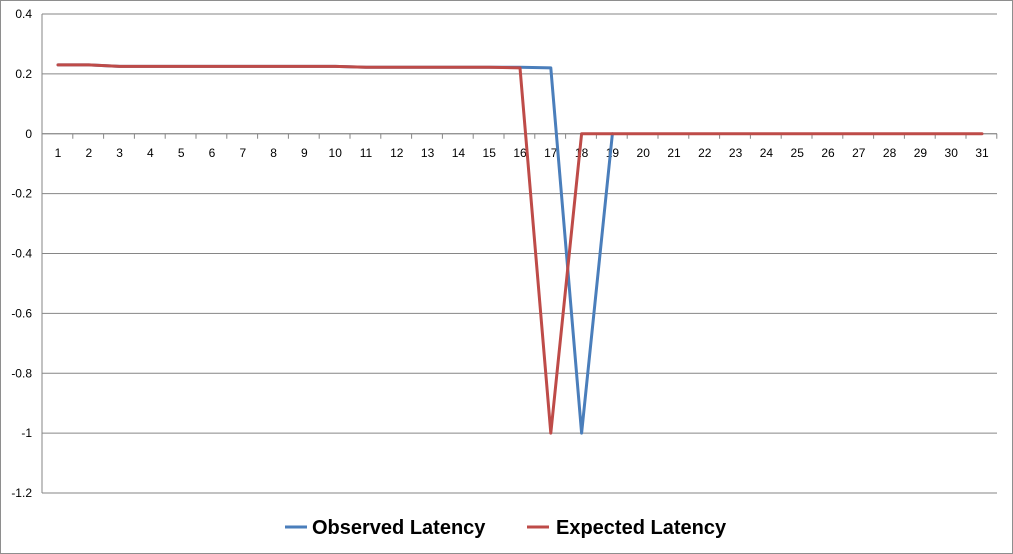  What do you see at coordinates (613, 153) in the screenshot?
I see `x-tick-label: 19` at bounding box center [613, 153].